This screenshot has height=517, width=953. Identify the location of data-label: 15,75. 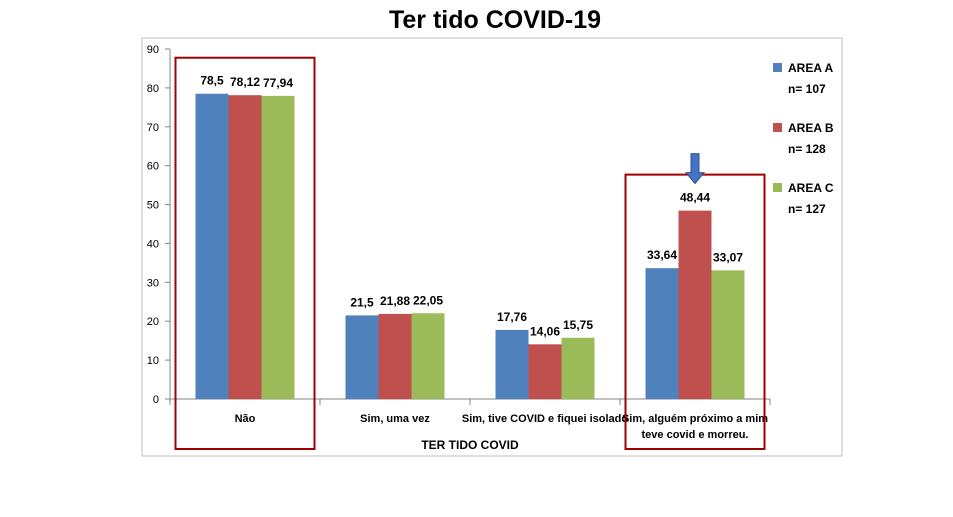
(578, 325).